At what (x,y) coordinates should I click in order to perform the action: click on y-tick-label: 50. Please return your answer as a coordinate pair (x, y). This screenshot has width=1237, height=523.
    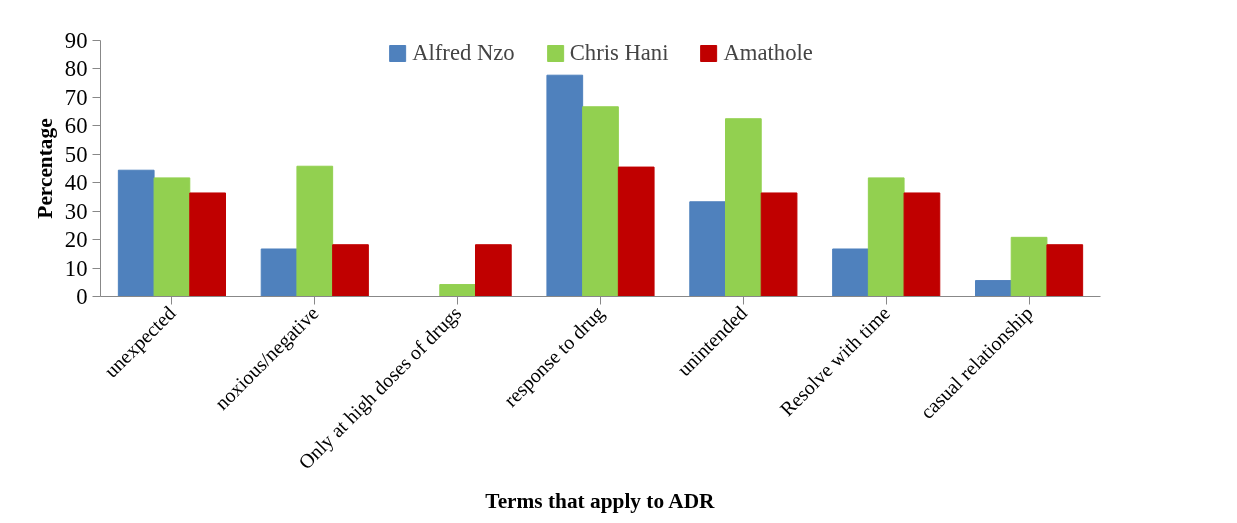
    Looking at the image, I should click on (76, 154).